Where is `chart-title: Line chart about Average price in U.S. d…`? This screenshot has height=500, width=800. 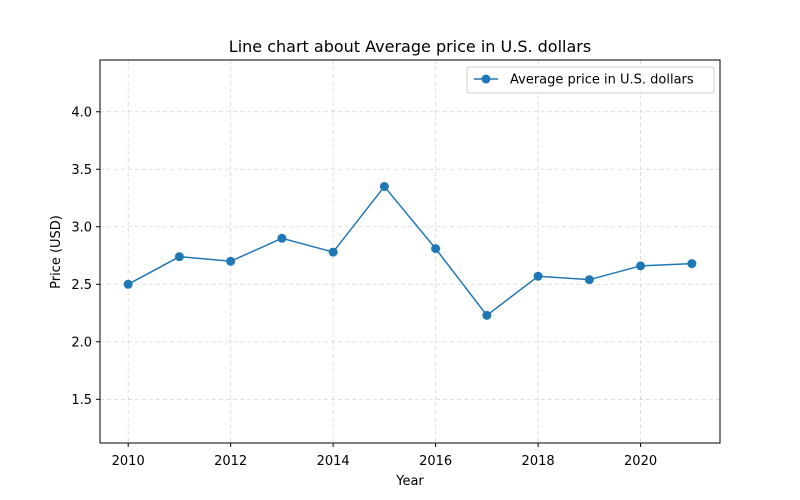 chart-title: Line chart about Average price in U.S. d… is located at coordinates (410, 46).